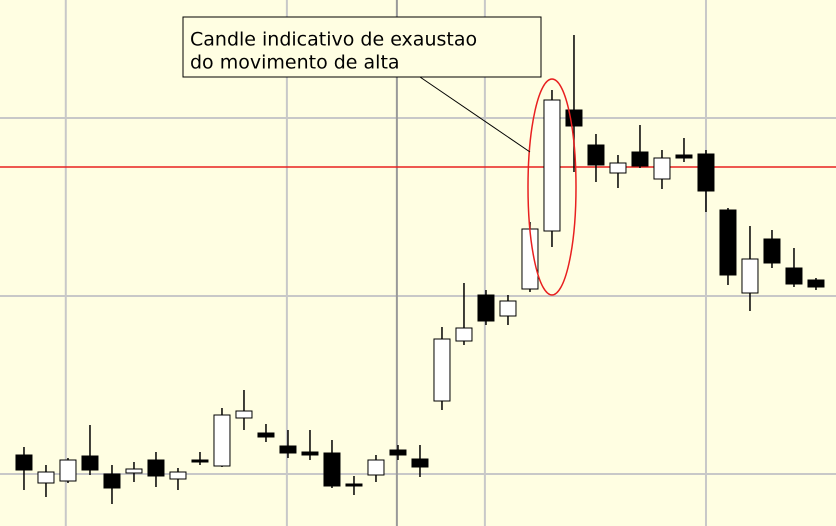 The width and height of the screenshot is (836, 526). I want to click on highlight-ellipse, so click(552, 187).